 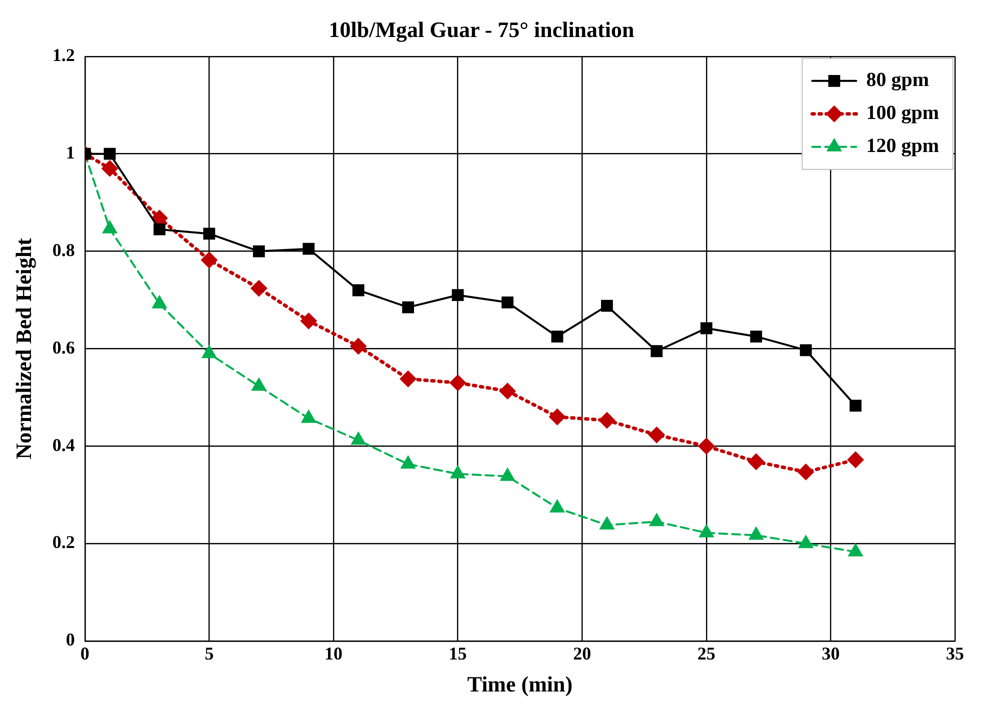 What do you see at coordinates (481, 29) in the screenshot?
I see `chart-title: 10lb/Mgal Guar - 75° inclination` at bounding box center [481, 29].